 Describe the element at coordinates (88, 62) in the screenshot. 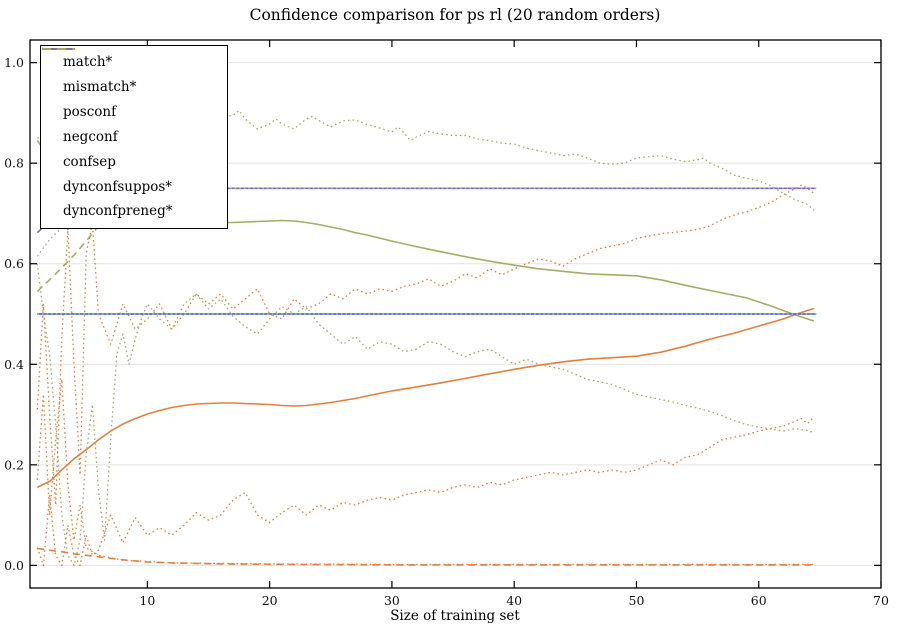

I see `legend-label: match*` at that location.